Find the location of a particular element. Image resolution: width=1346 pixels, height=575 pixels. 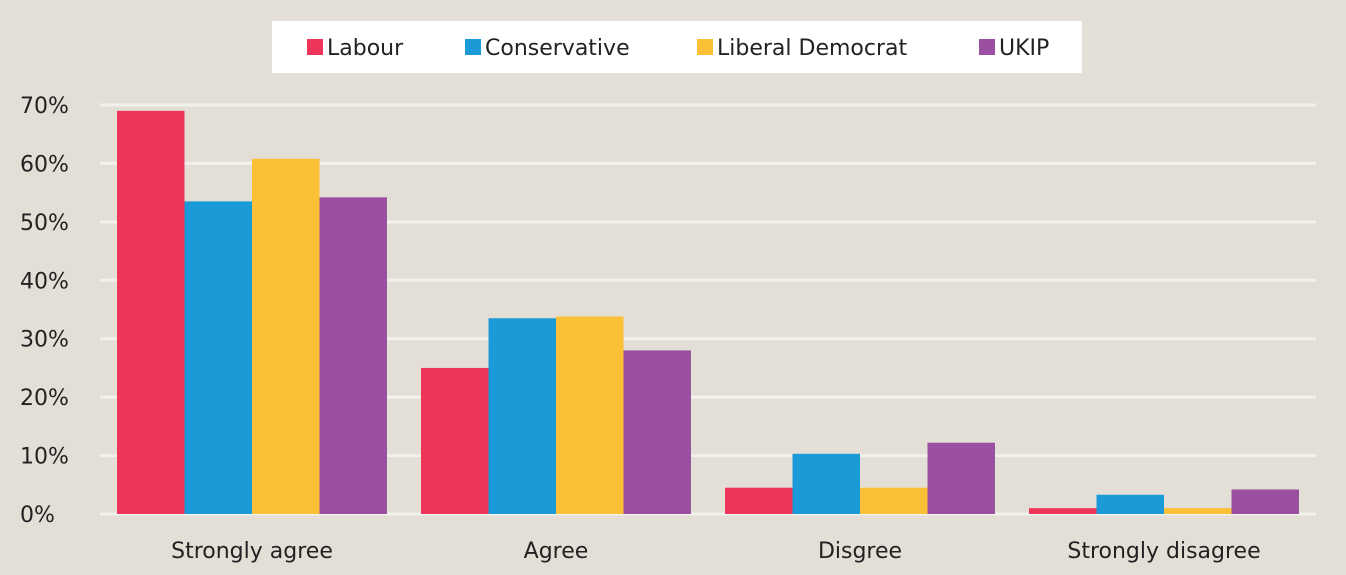

legend-label: Conservative is located at coordinates (557, 48).